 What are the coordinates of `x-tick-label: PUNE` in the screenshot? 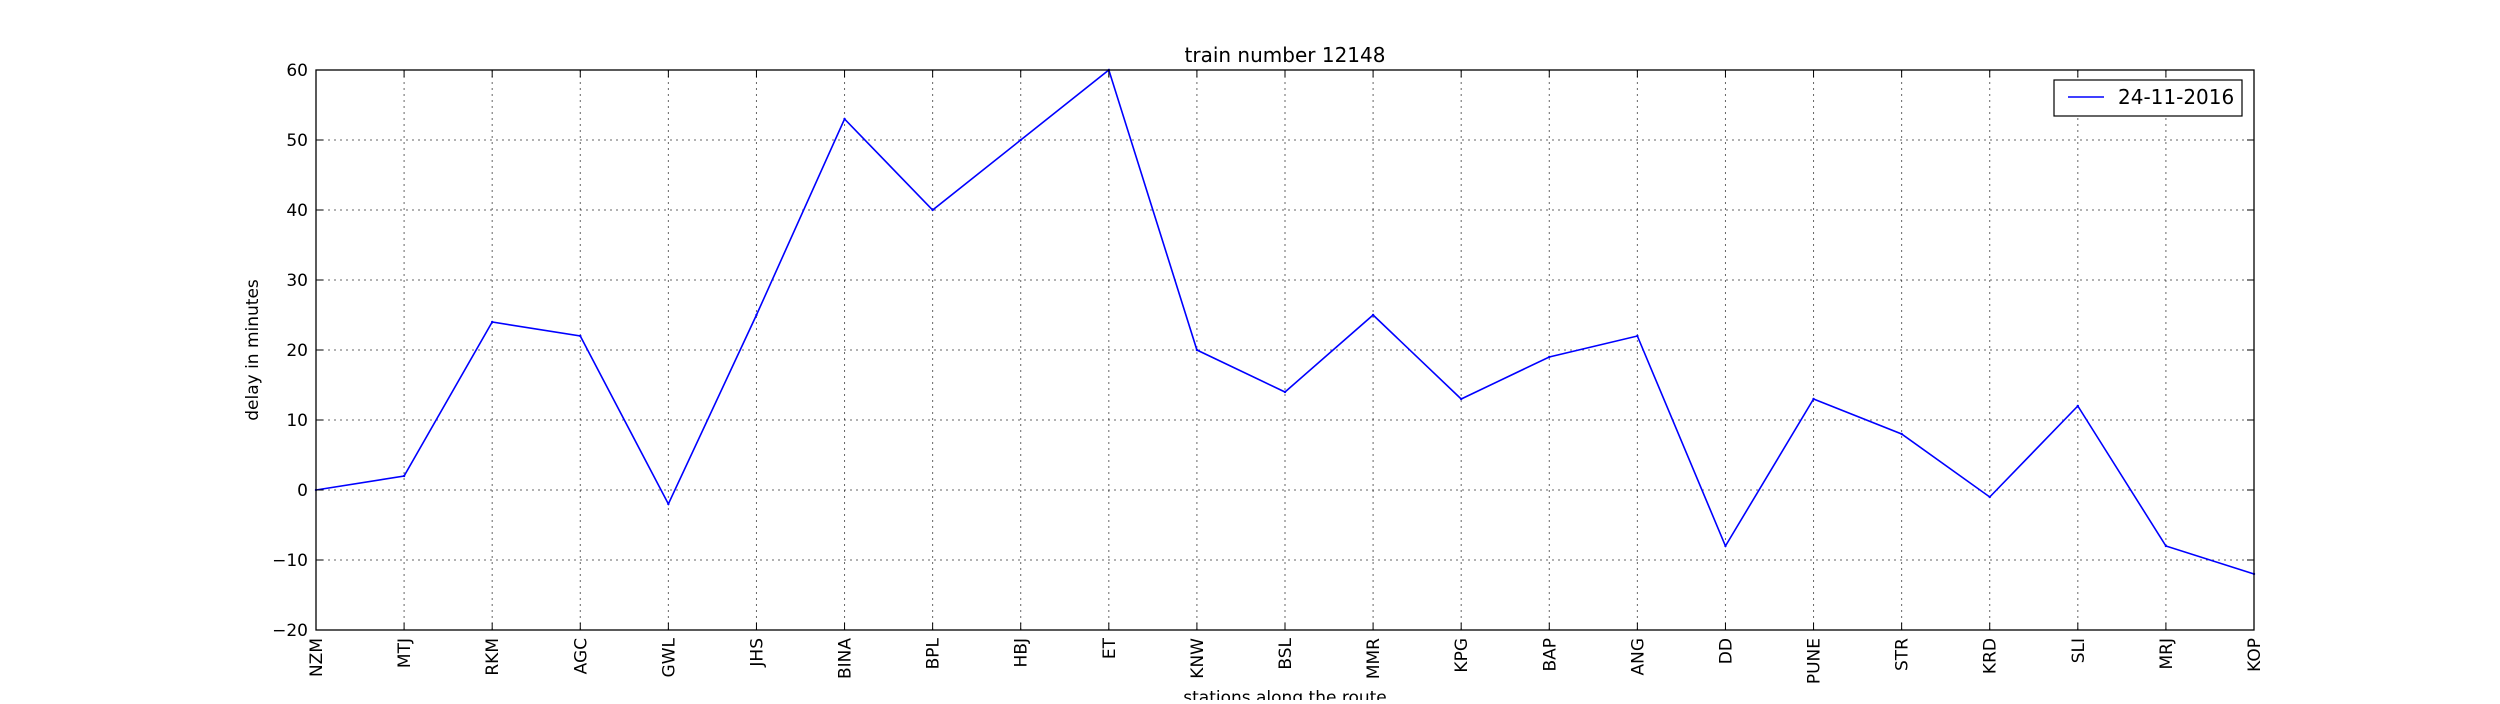 It's located at (1815, 661).